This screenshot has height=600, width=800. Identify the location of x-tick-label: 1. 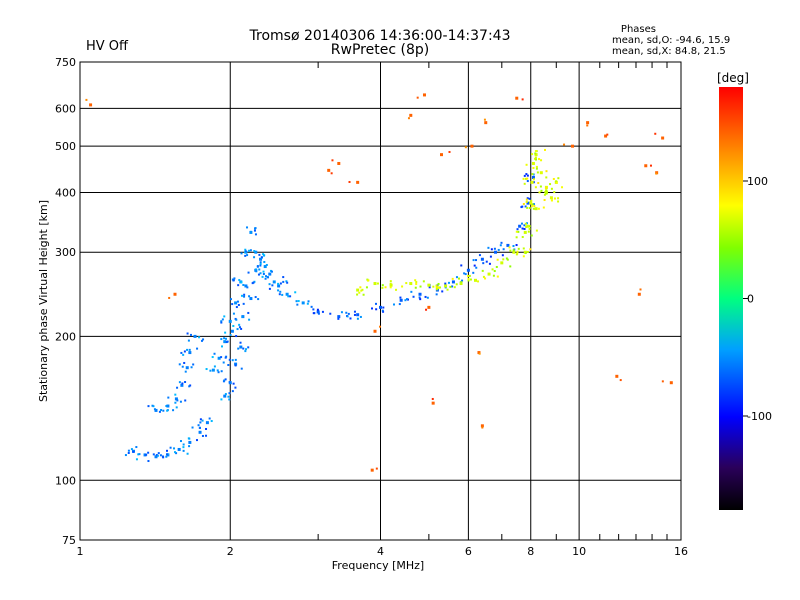
(80, 551).